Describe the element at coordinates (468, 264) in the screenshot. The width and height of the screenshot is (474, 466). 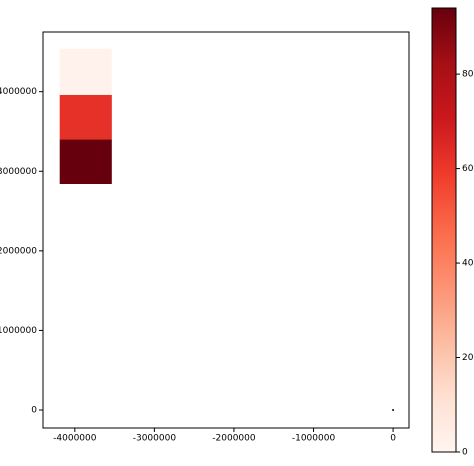
I see `colorbar-tick-label: 40` at that location.